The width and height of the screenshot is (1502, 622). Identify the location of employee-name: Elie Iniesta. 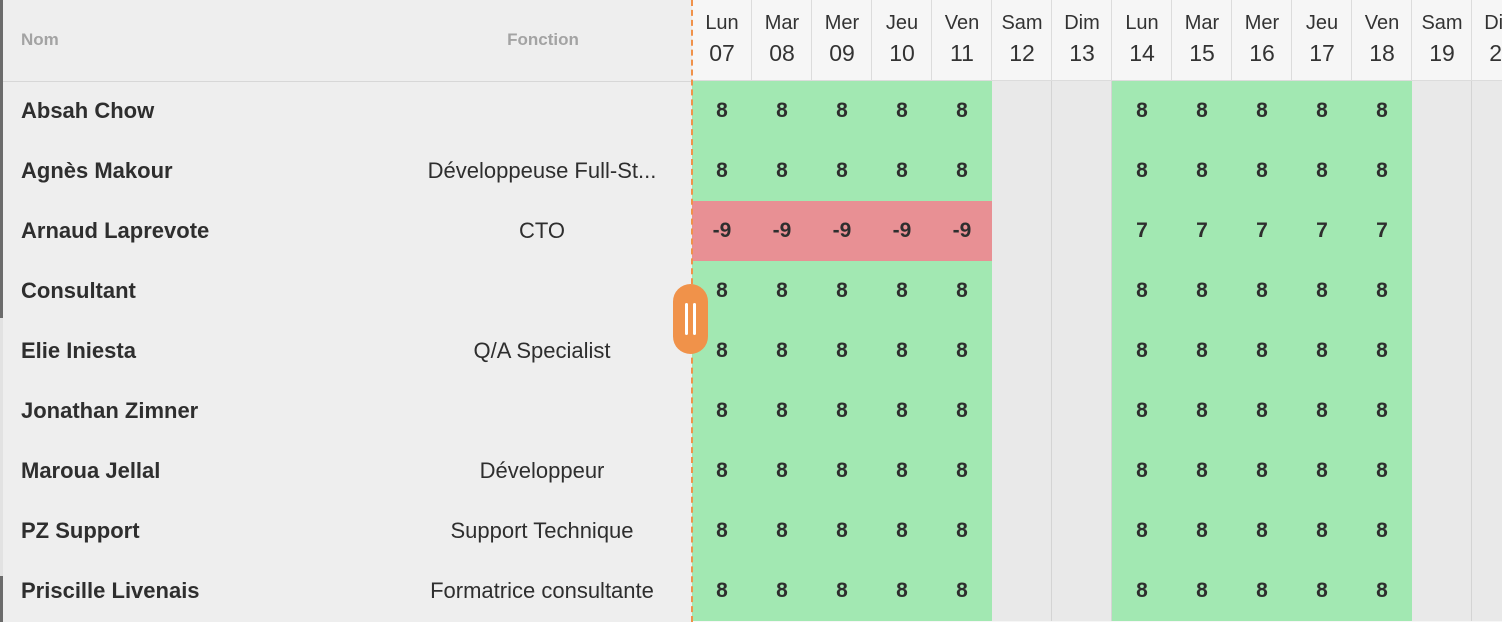
(78, 350).